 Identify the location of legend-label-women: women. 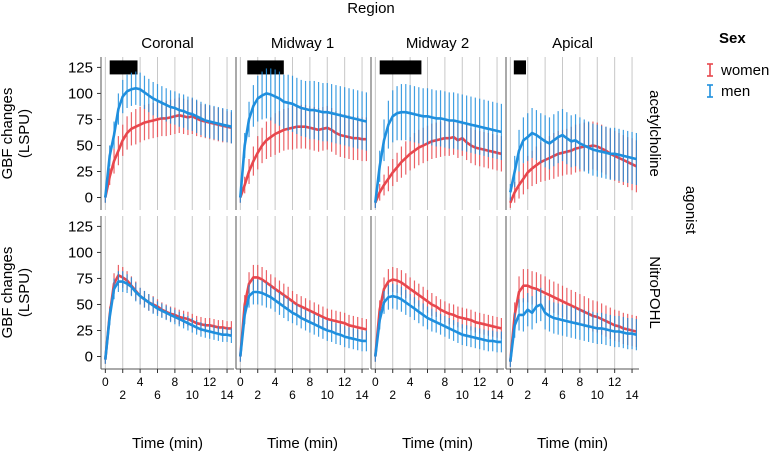
(744, 70).